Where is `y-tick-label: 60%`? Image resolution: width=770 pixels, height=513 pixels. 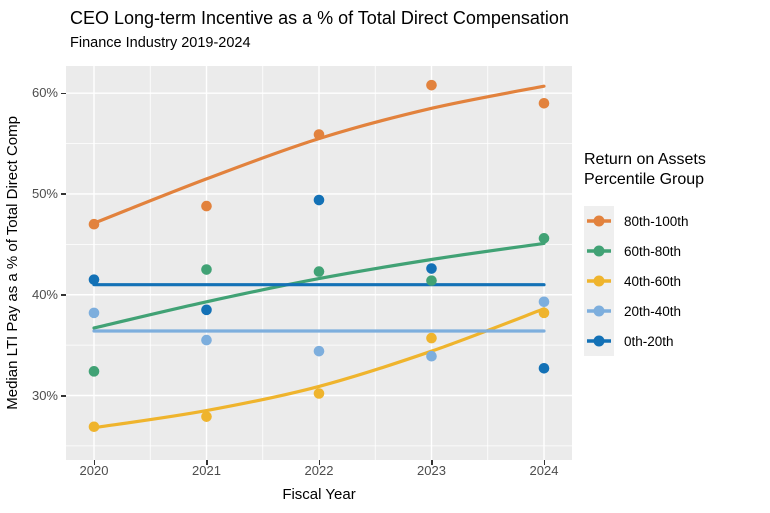 y-tick-label: 60% is located at coordinates (44, 93).